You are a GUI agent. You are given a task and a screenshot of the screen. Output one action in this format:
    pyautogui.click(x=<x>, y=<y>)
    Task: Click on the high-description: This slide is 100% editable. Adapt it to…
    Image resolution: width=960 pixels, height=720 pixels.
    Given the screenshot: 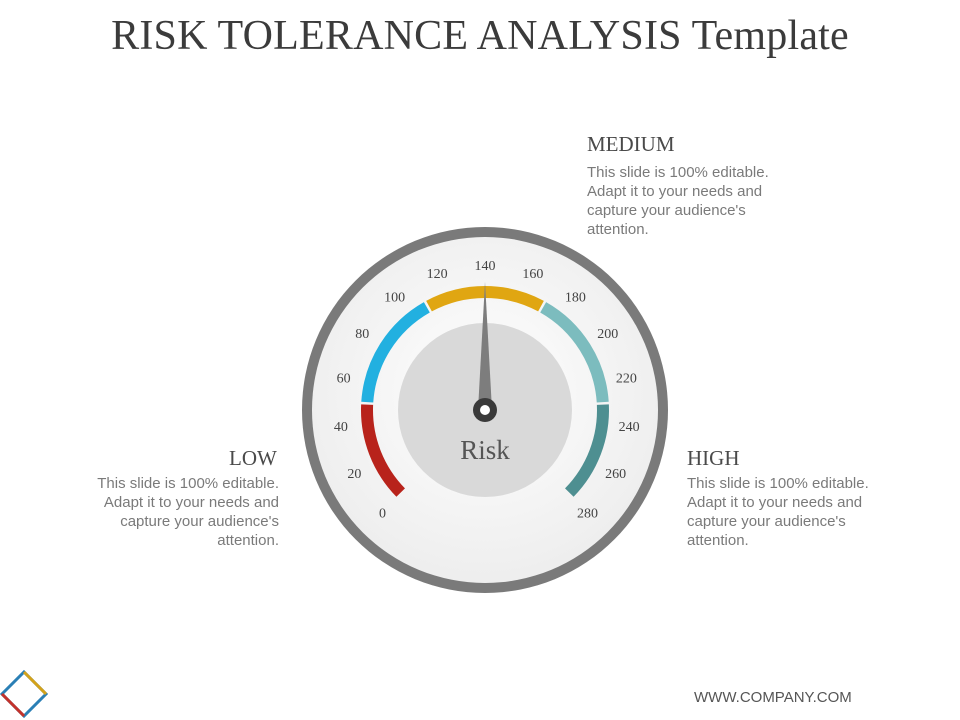 What is the action you would take?
    pyautogui.click(x=778, y=512)
    